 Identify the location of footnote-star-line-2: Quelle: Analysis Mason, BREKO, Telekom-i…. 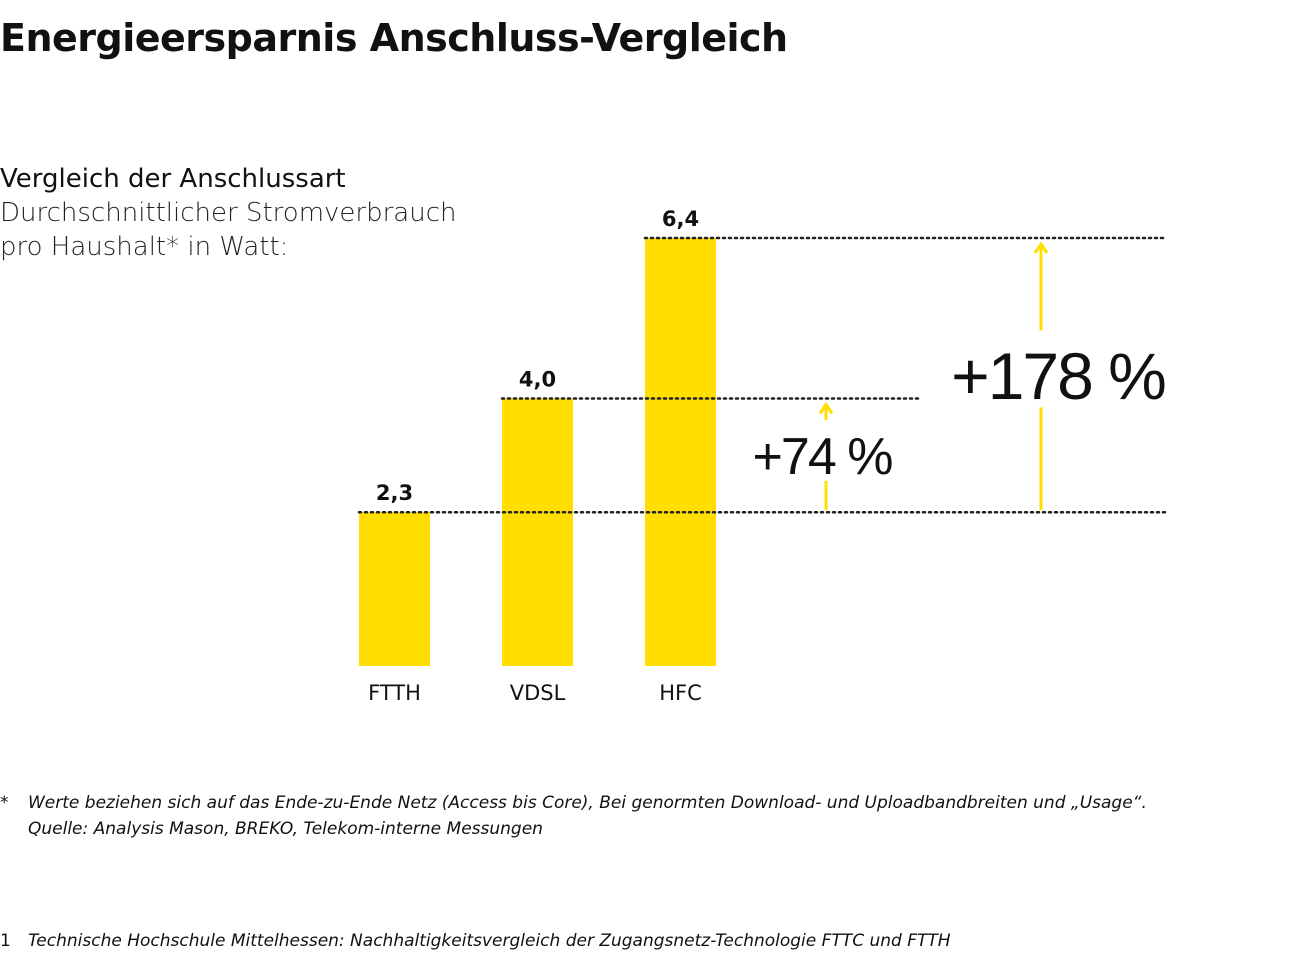
(285, 829).